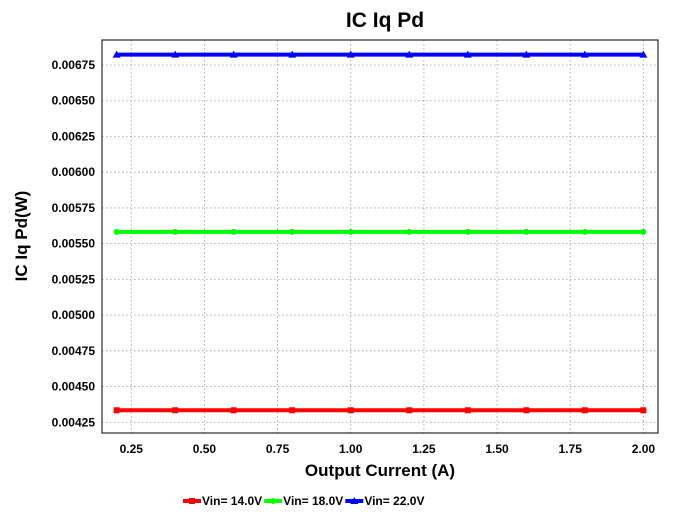  What do you see at coordinates (132, 449) in the screenshot?
I see `x-tick-label: 0.25` at bounding box center [132, 449].